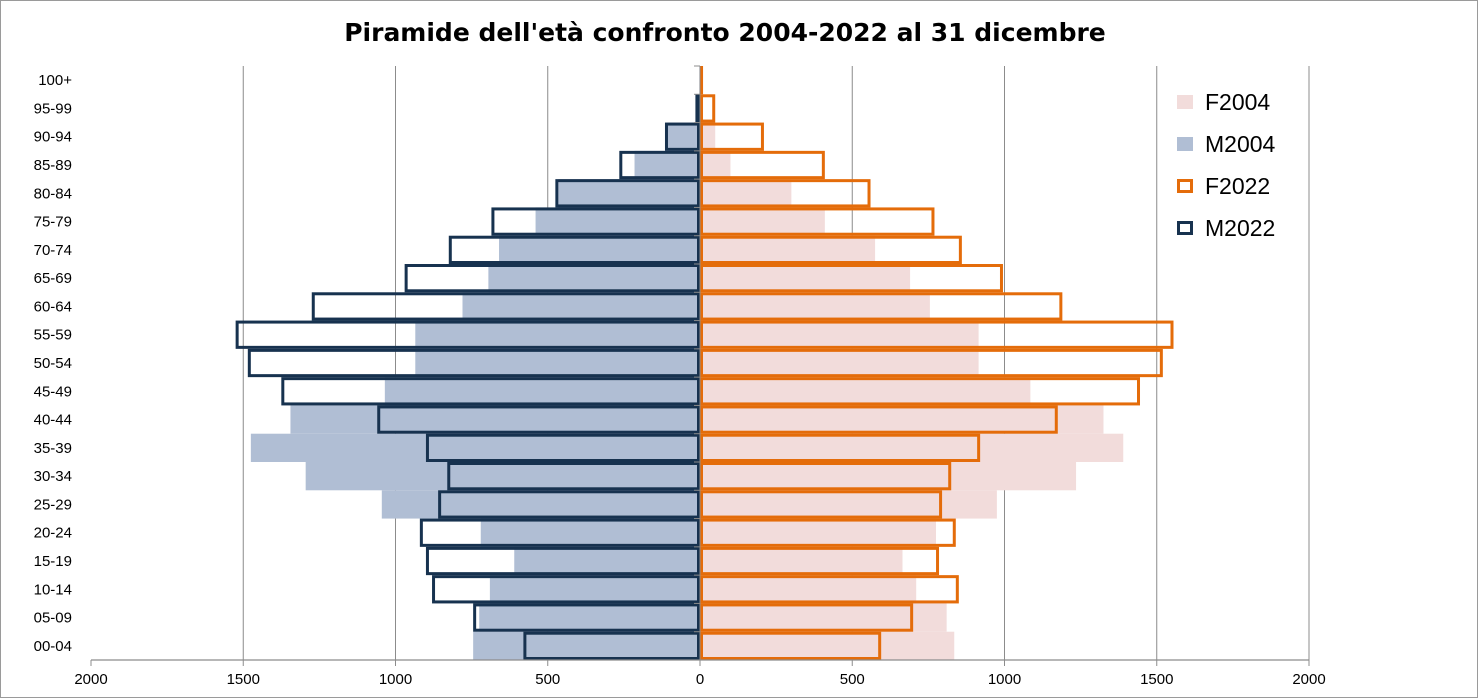 Image resolution: width=1478 pixels, height=698 pixels. What do you see at coordinates (53, 504) in the screenshot?
I see `age-group-label: 25-29` at bounding box center [53, 504].